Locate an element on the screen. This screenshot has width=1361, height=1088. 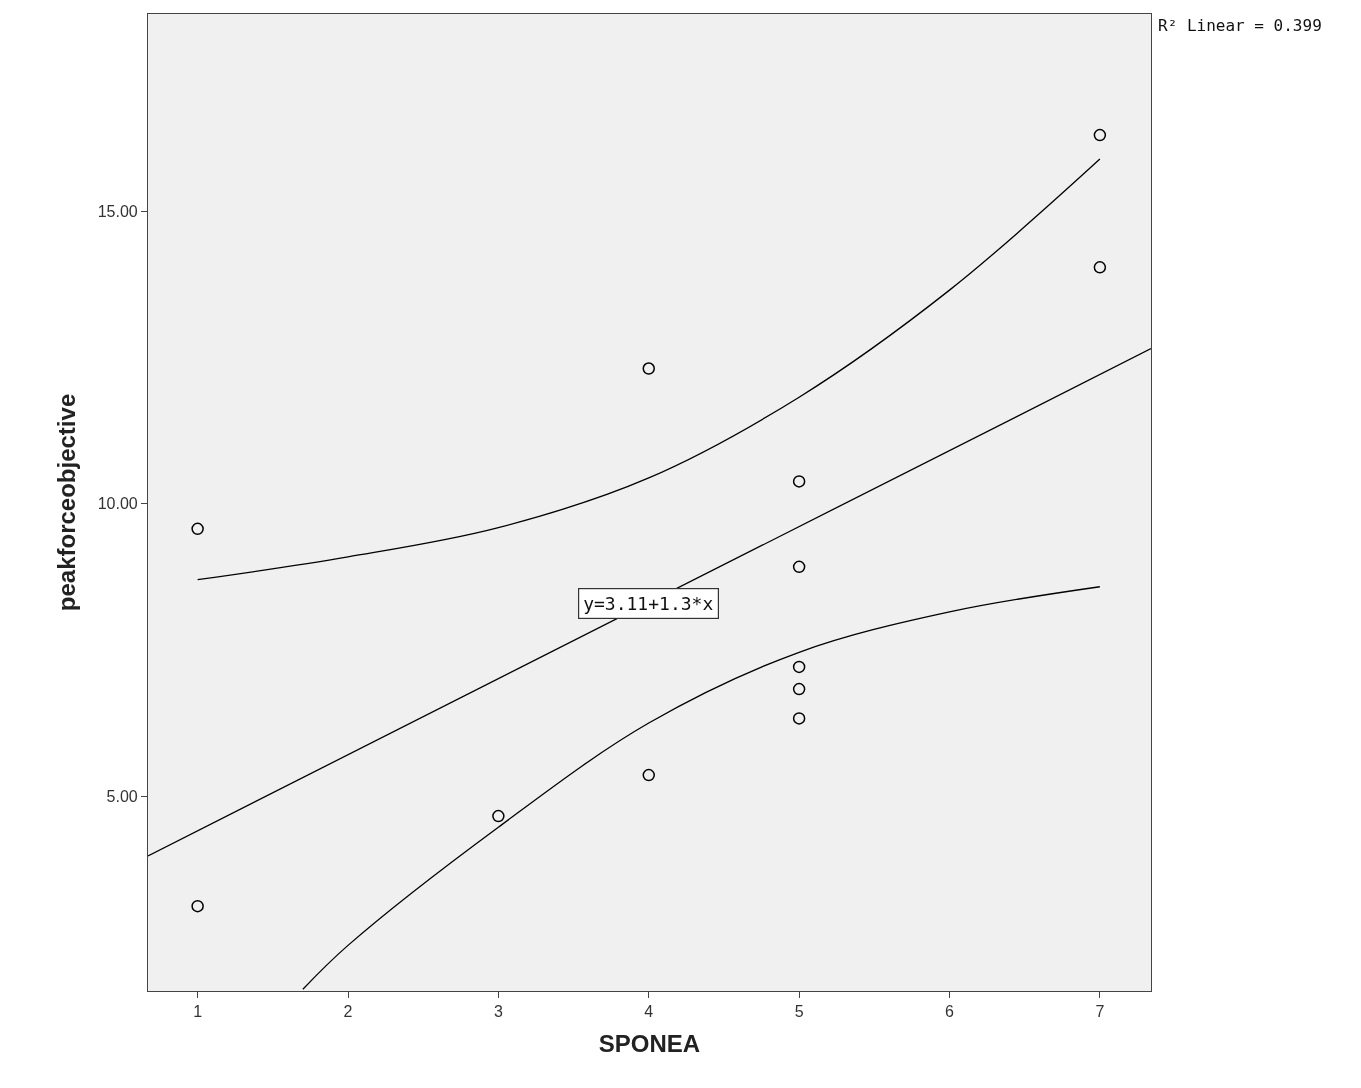
x-tick-label: 6 is located at coordinates (950, 1012).